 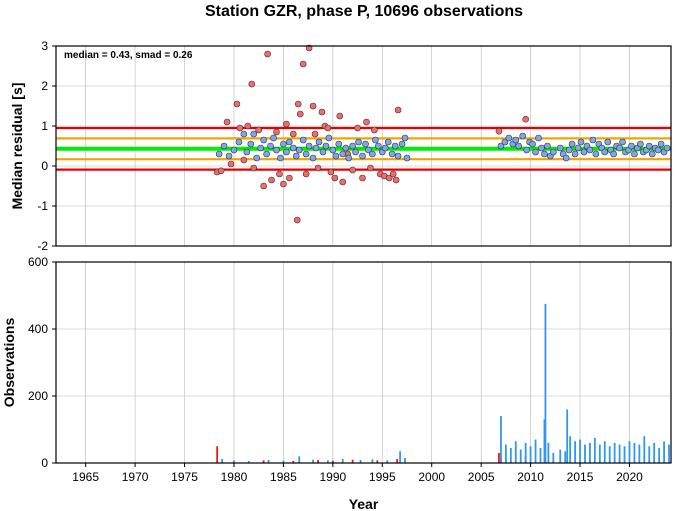 I want to click on observations-ytick-label-0: 0, so click(x=44, y=463).